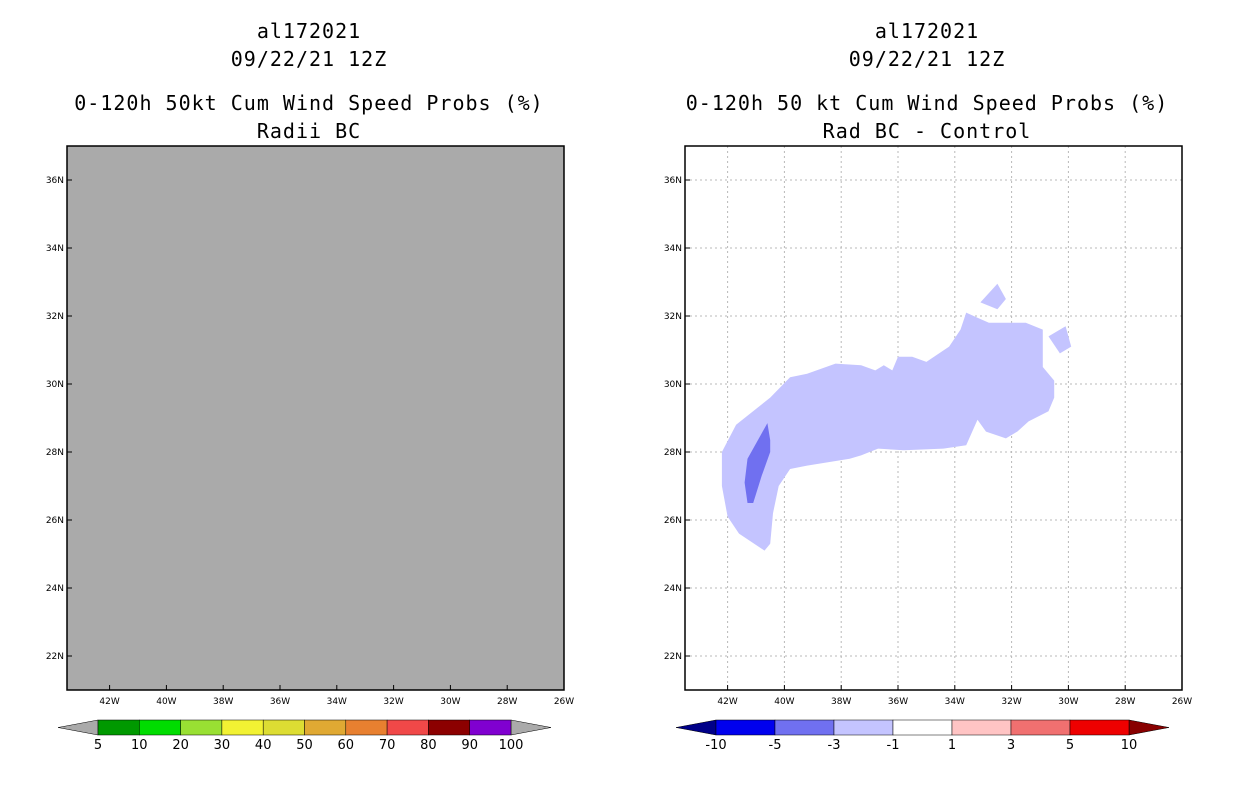  I want to click on colorbar-label: 30, so click(222, 745).